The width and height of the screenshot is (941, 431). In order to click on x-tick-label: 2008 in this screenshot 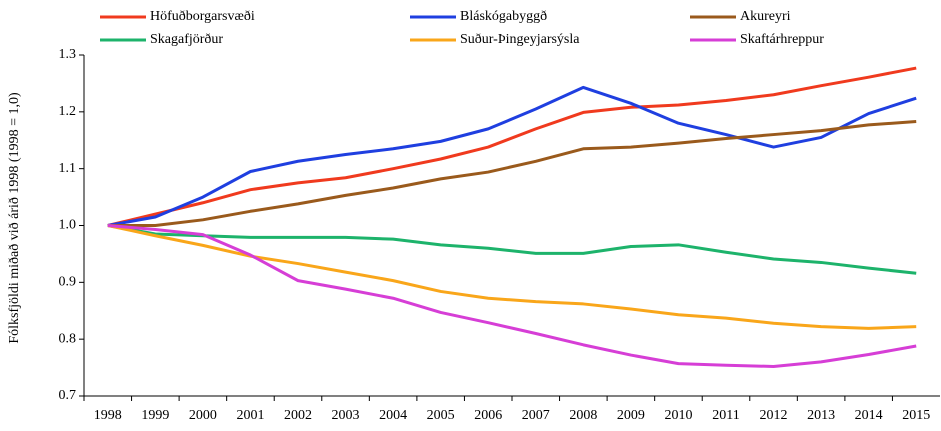, I will do `click(583, 415)`.